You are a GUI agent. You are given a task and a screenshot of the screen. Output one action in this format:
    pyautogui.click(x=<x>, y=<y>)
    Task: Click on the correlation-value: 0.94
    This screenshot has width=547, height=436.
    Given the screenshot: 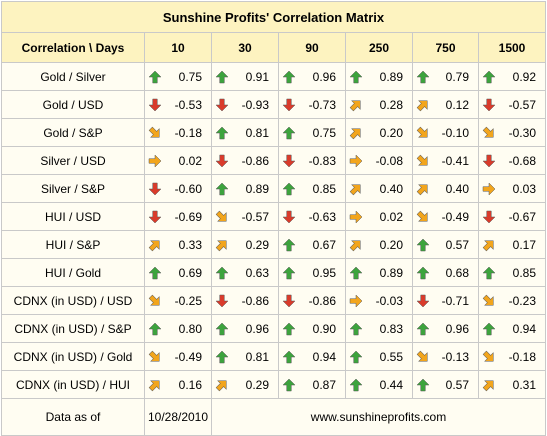 What is the action you would take?
    pyautogui.click(x=524, y=328)
    